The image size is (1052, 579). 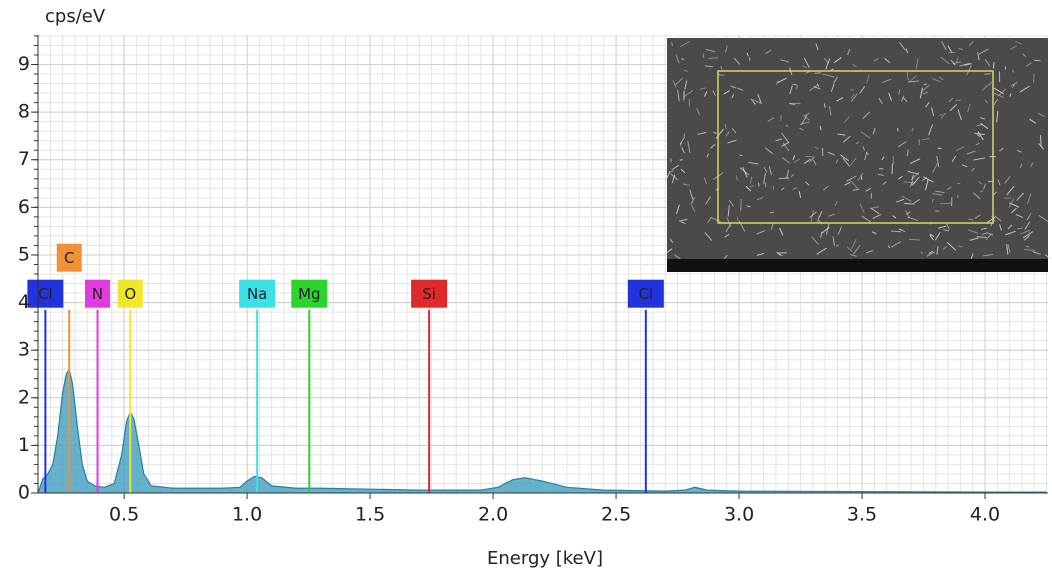 I want to click on x-tick-label: 1.0, so click(x=247, y=515).